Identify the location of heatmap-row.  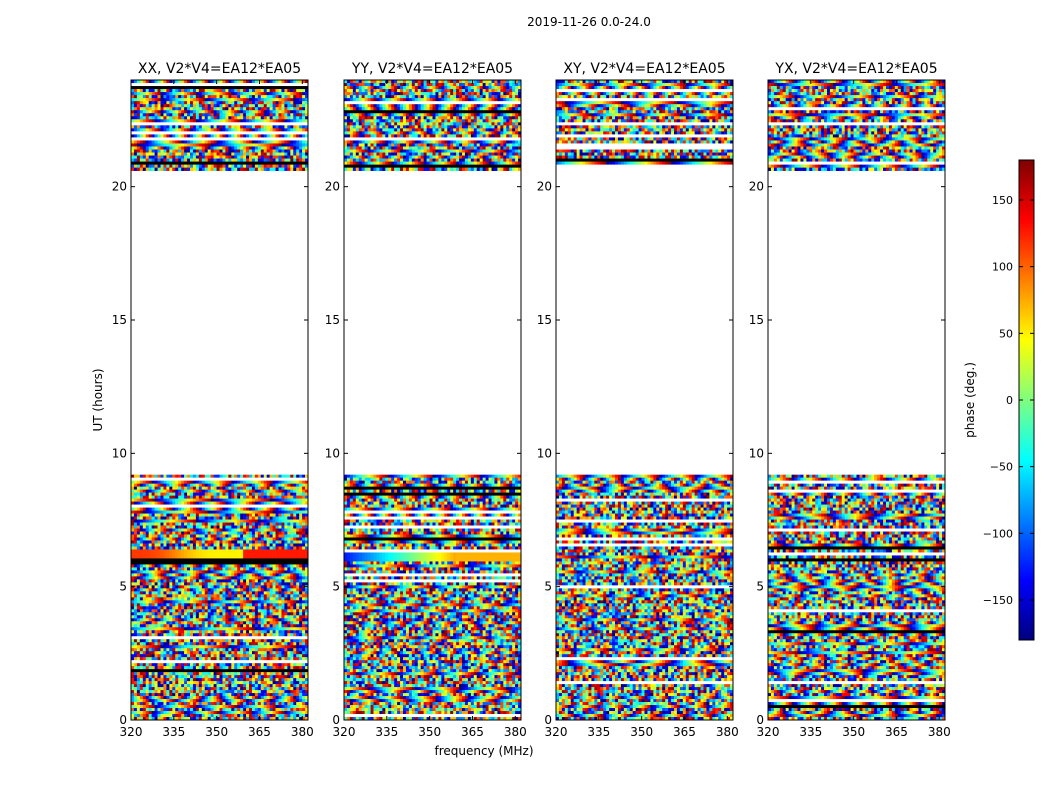
(219, 560).